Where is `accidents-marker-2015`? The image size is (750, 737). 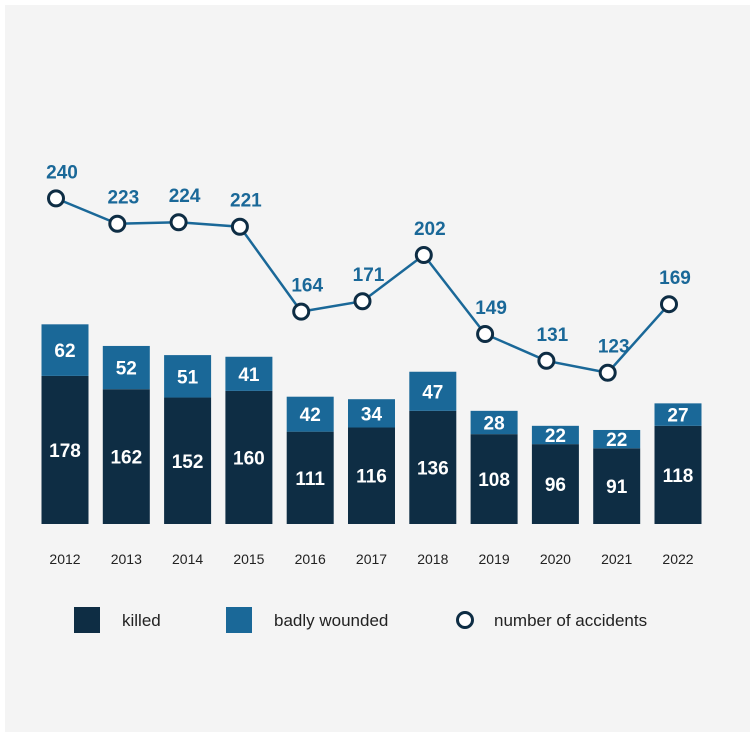 accidents-marker-2015 is located at coordinates (239, 226).